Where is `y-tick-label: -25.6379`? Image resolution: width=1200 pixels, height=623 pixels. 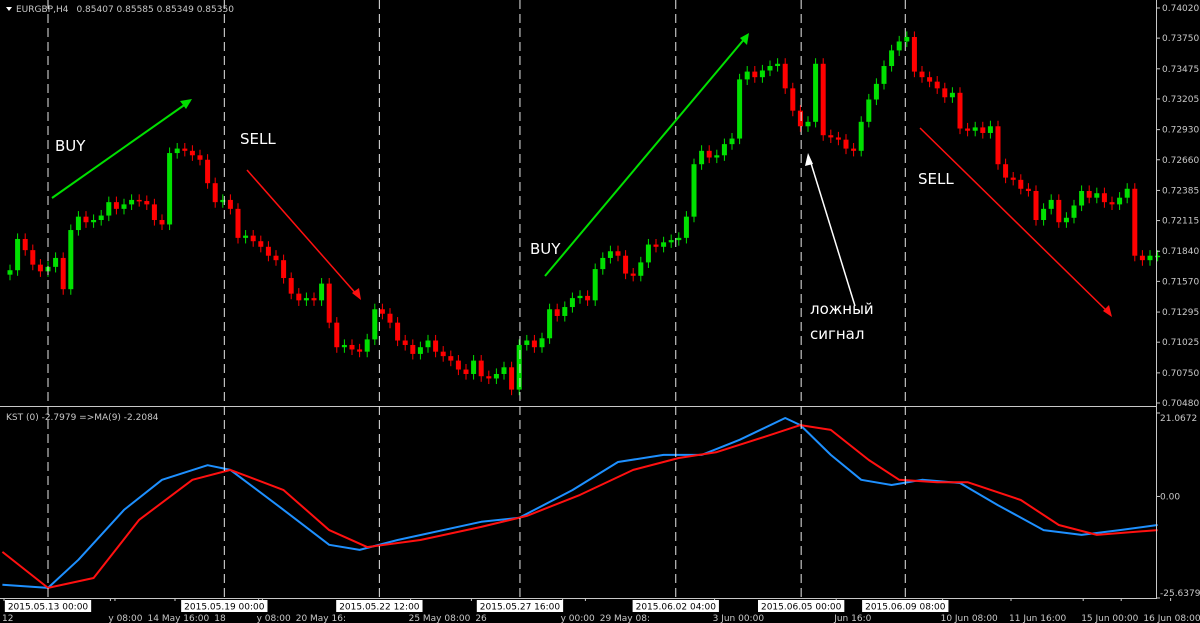 y-tick-label: -25.6379 is located at coordinates (1180, 594).